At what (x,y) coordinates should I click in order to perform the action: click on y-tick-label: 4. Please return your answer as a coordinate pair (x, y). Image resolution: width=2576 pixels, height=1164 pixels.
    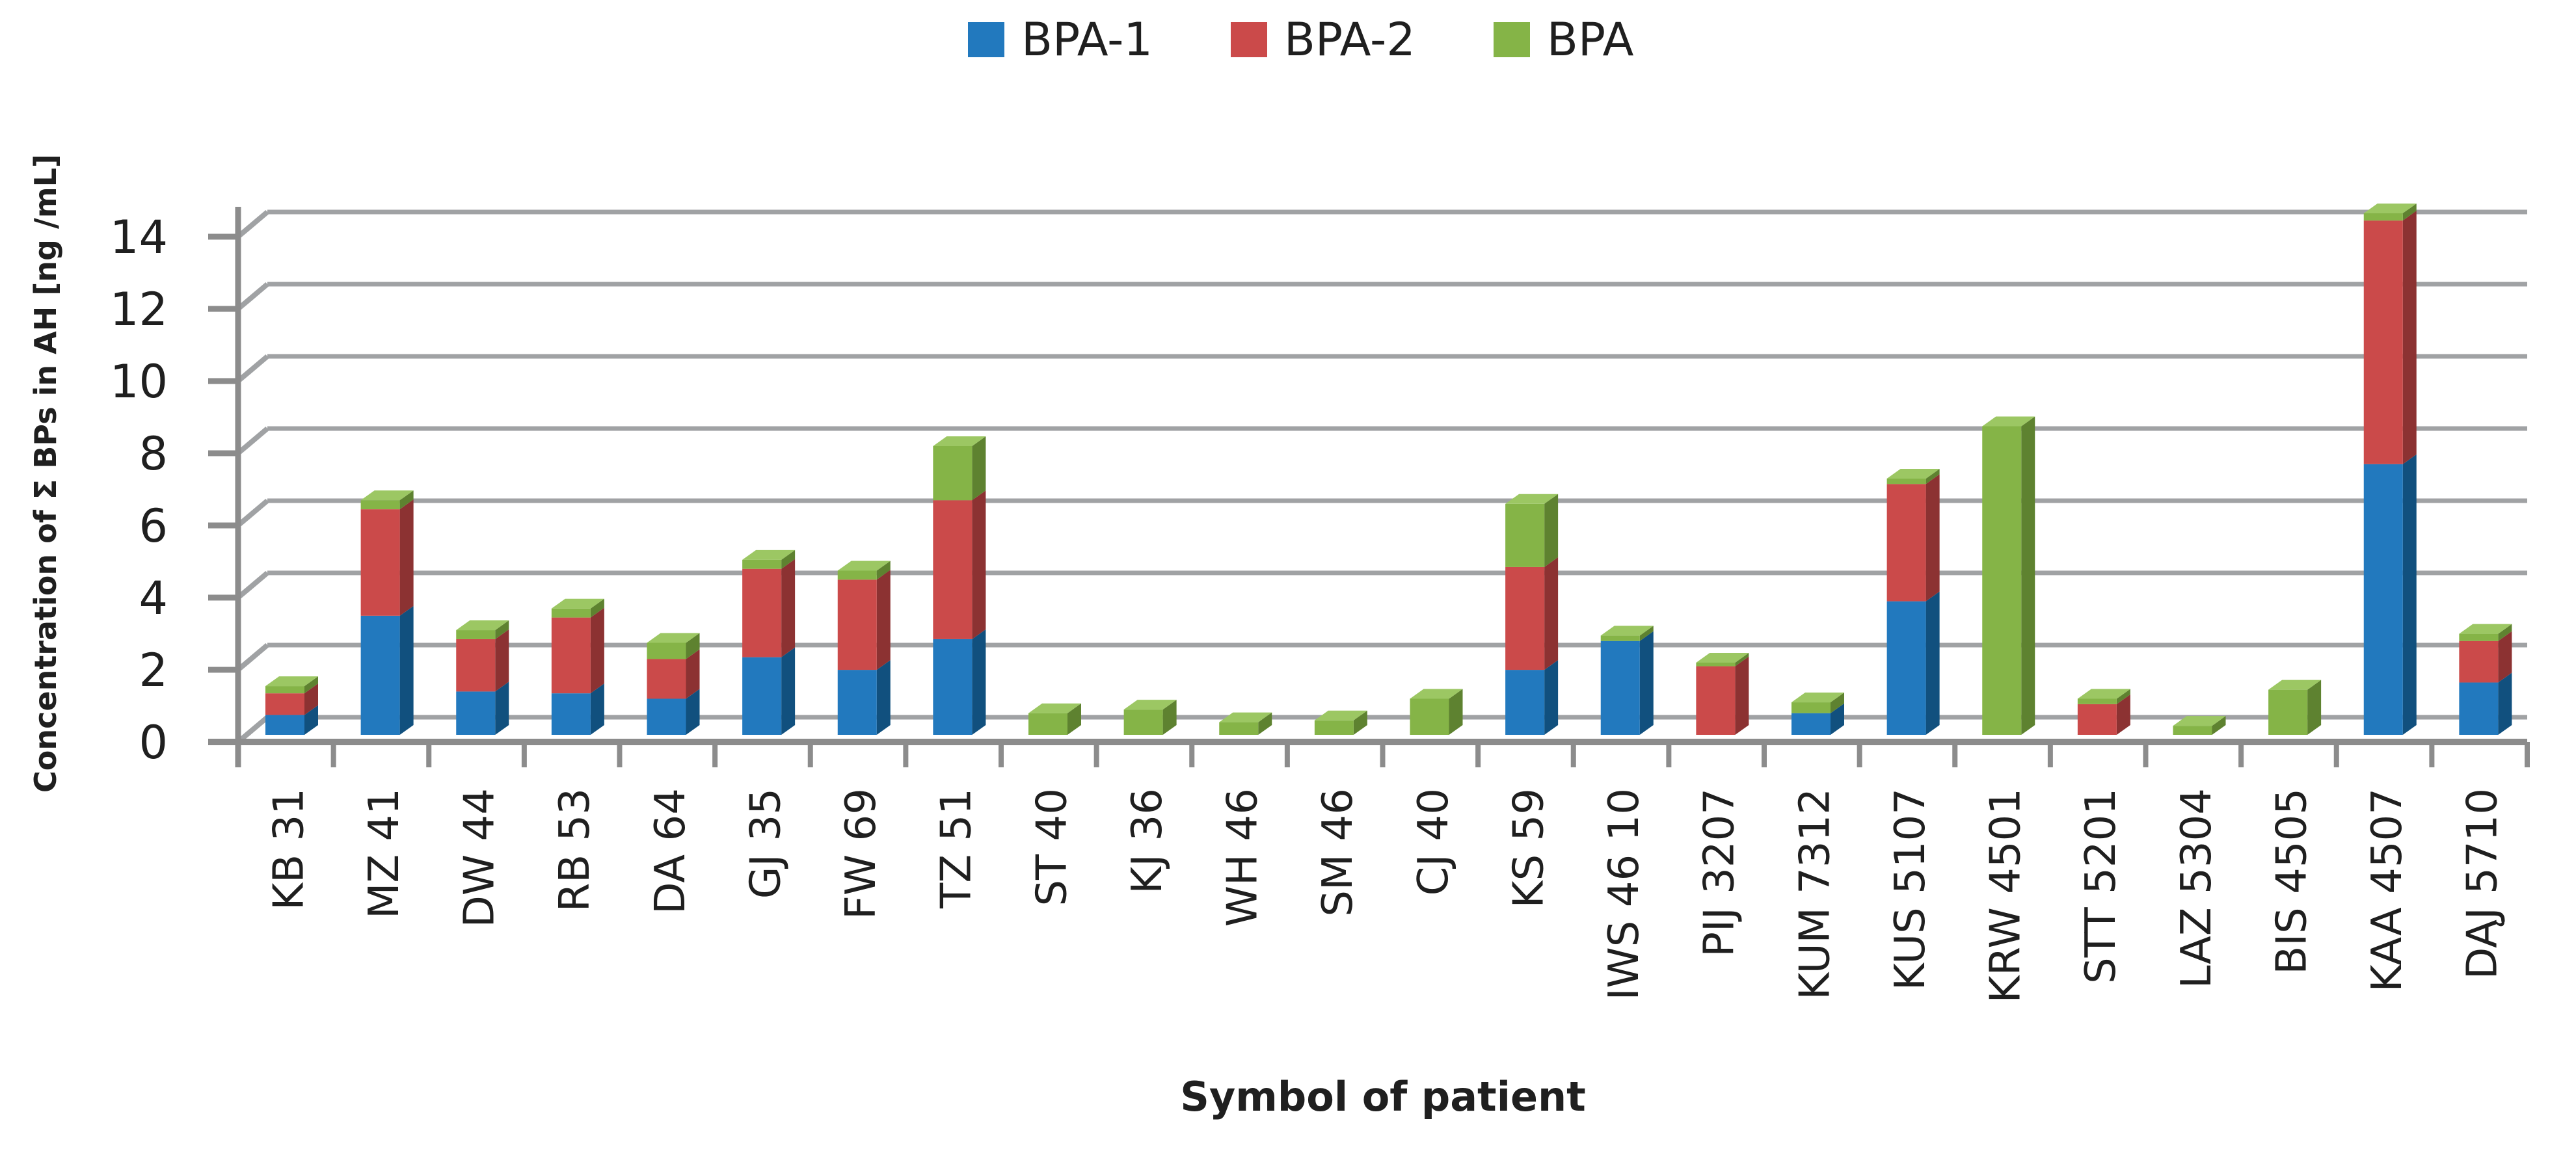
    Looking at the image, I should click on (153, 598).